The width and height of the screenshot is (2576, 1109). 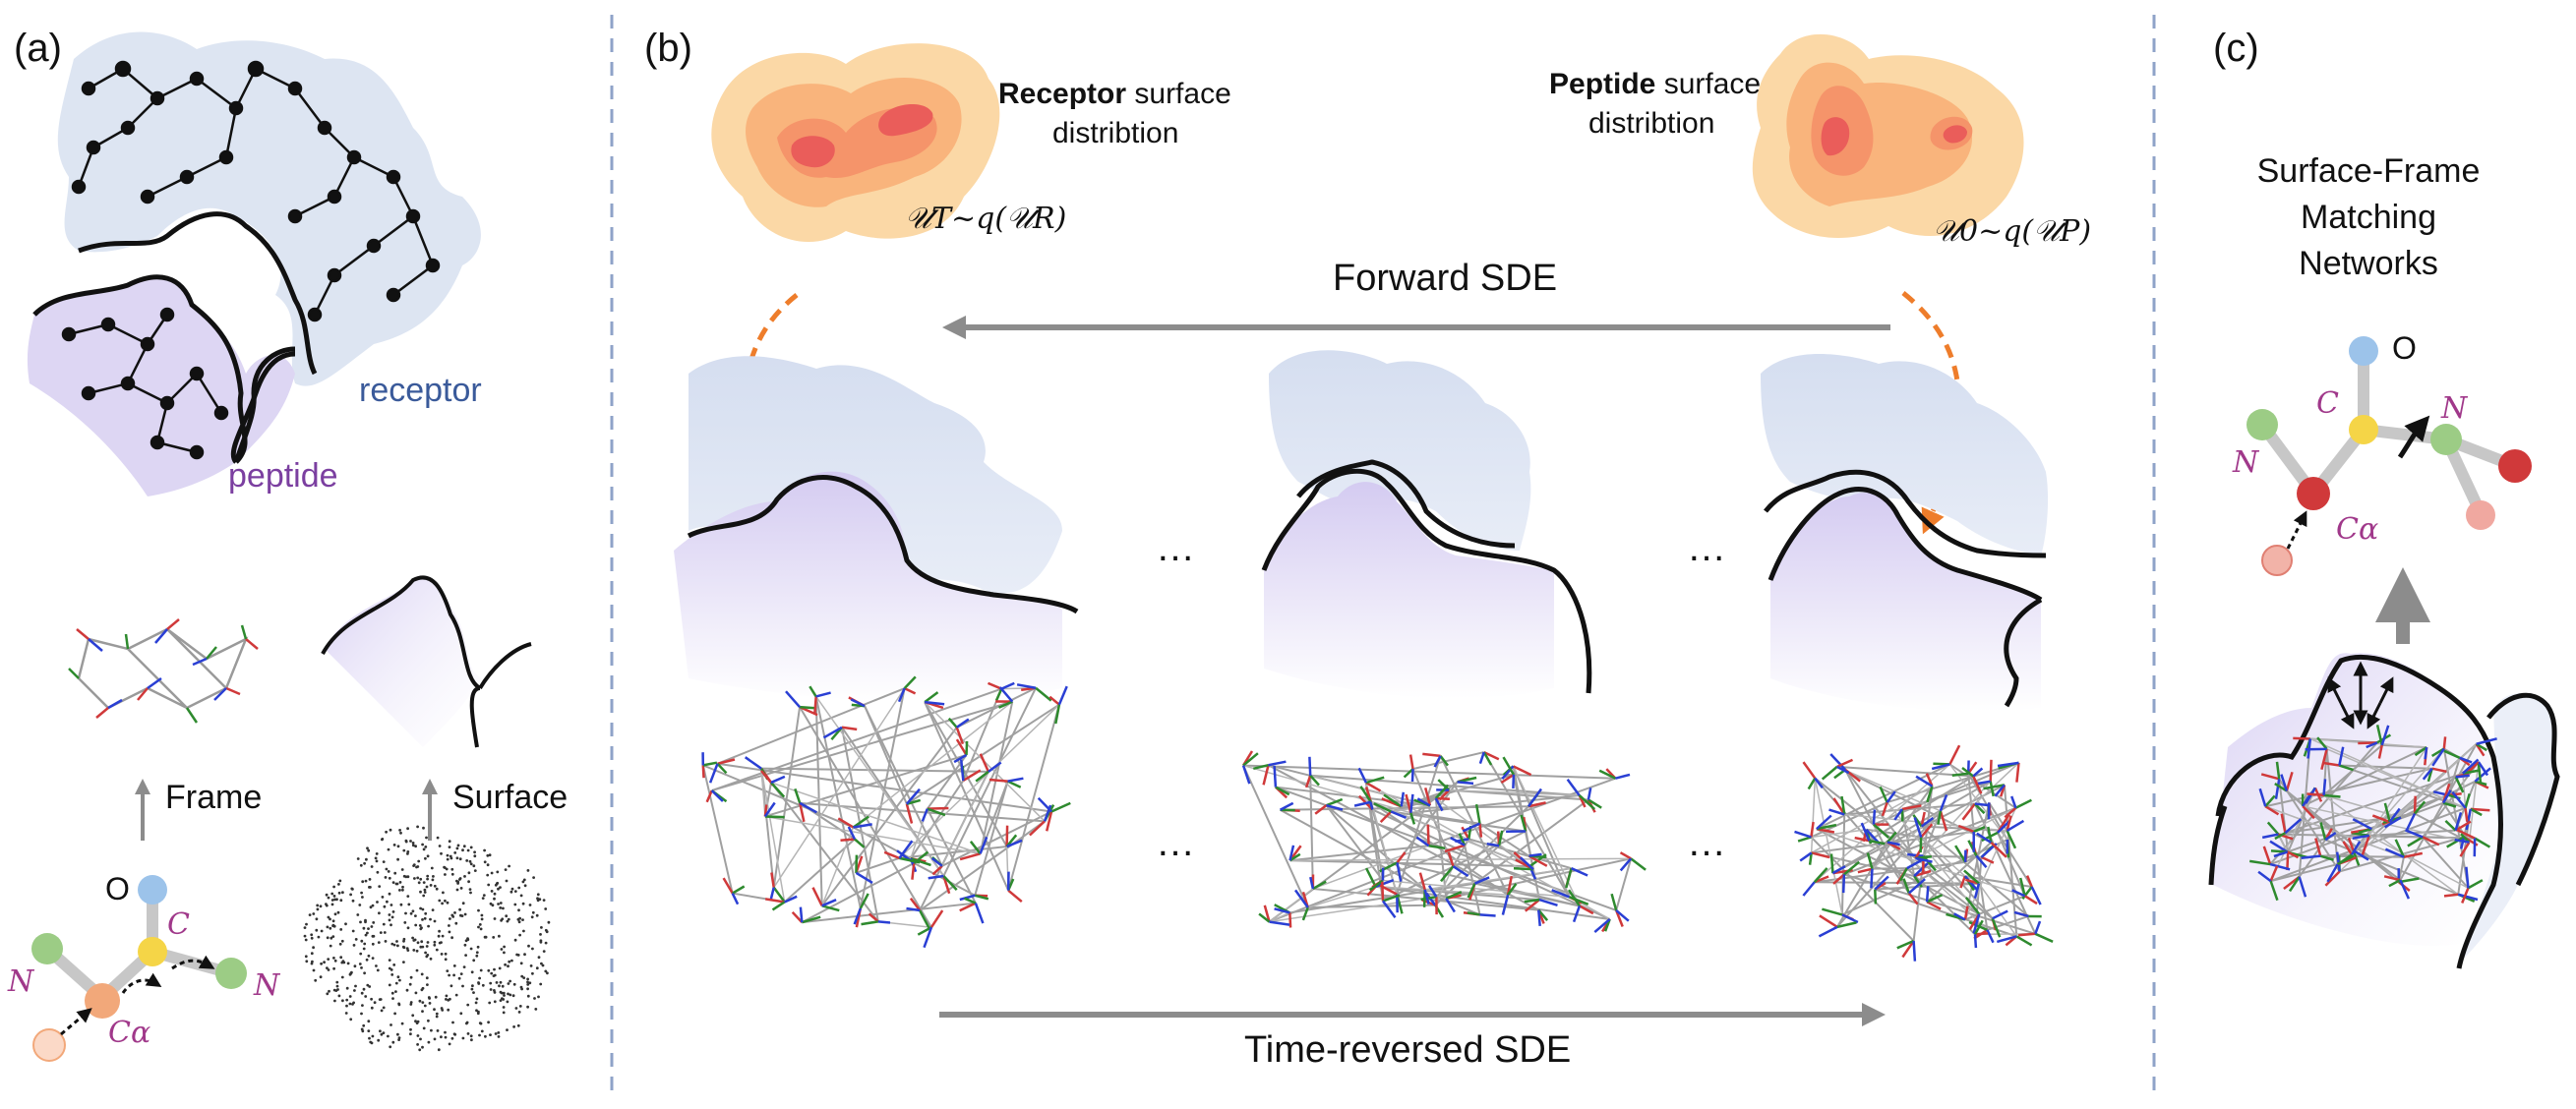 What do you see at coordinates (178, 924) in the screenshot?
I see `atom-c-a-label: C` at bounding box center [178, 924].